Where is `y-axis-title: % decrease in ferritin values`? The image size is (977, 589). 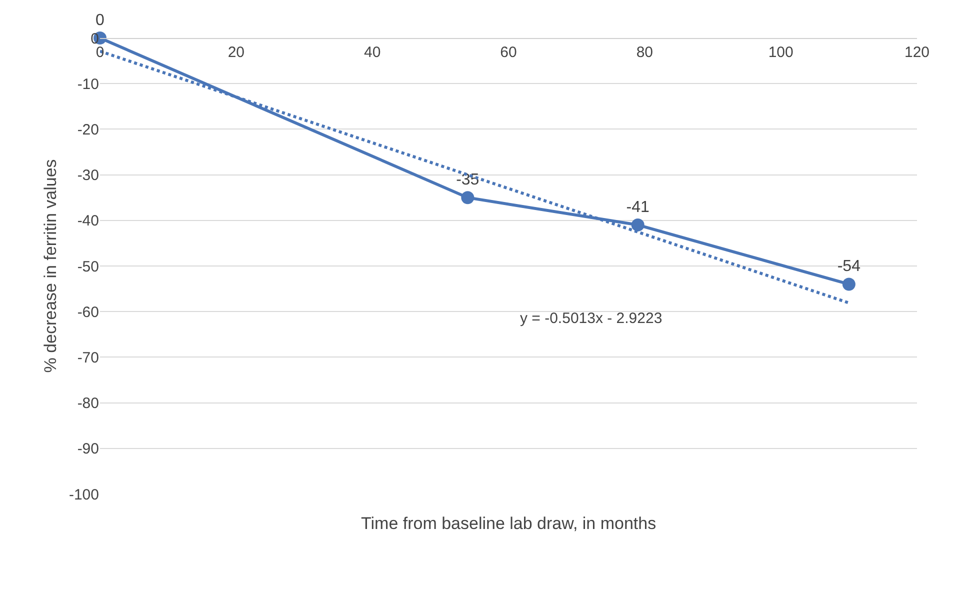
y-axis-title: % decrease in ferritin values is located at coordinates (50, 266).